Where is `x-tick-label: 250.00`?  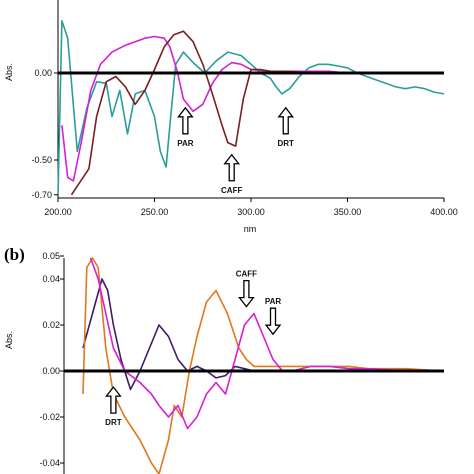
x-tick-label: 250.00 is located at coordinates (155, 212).